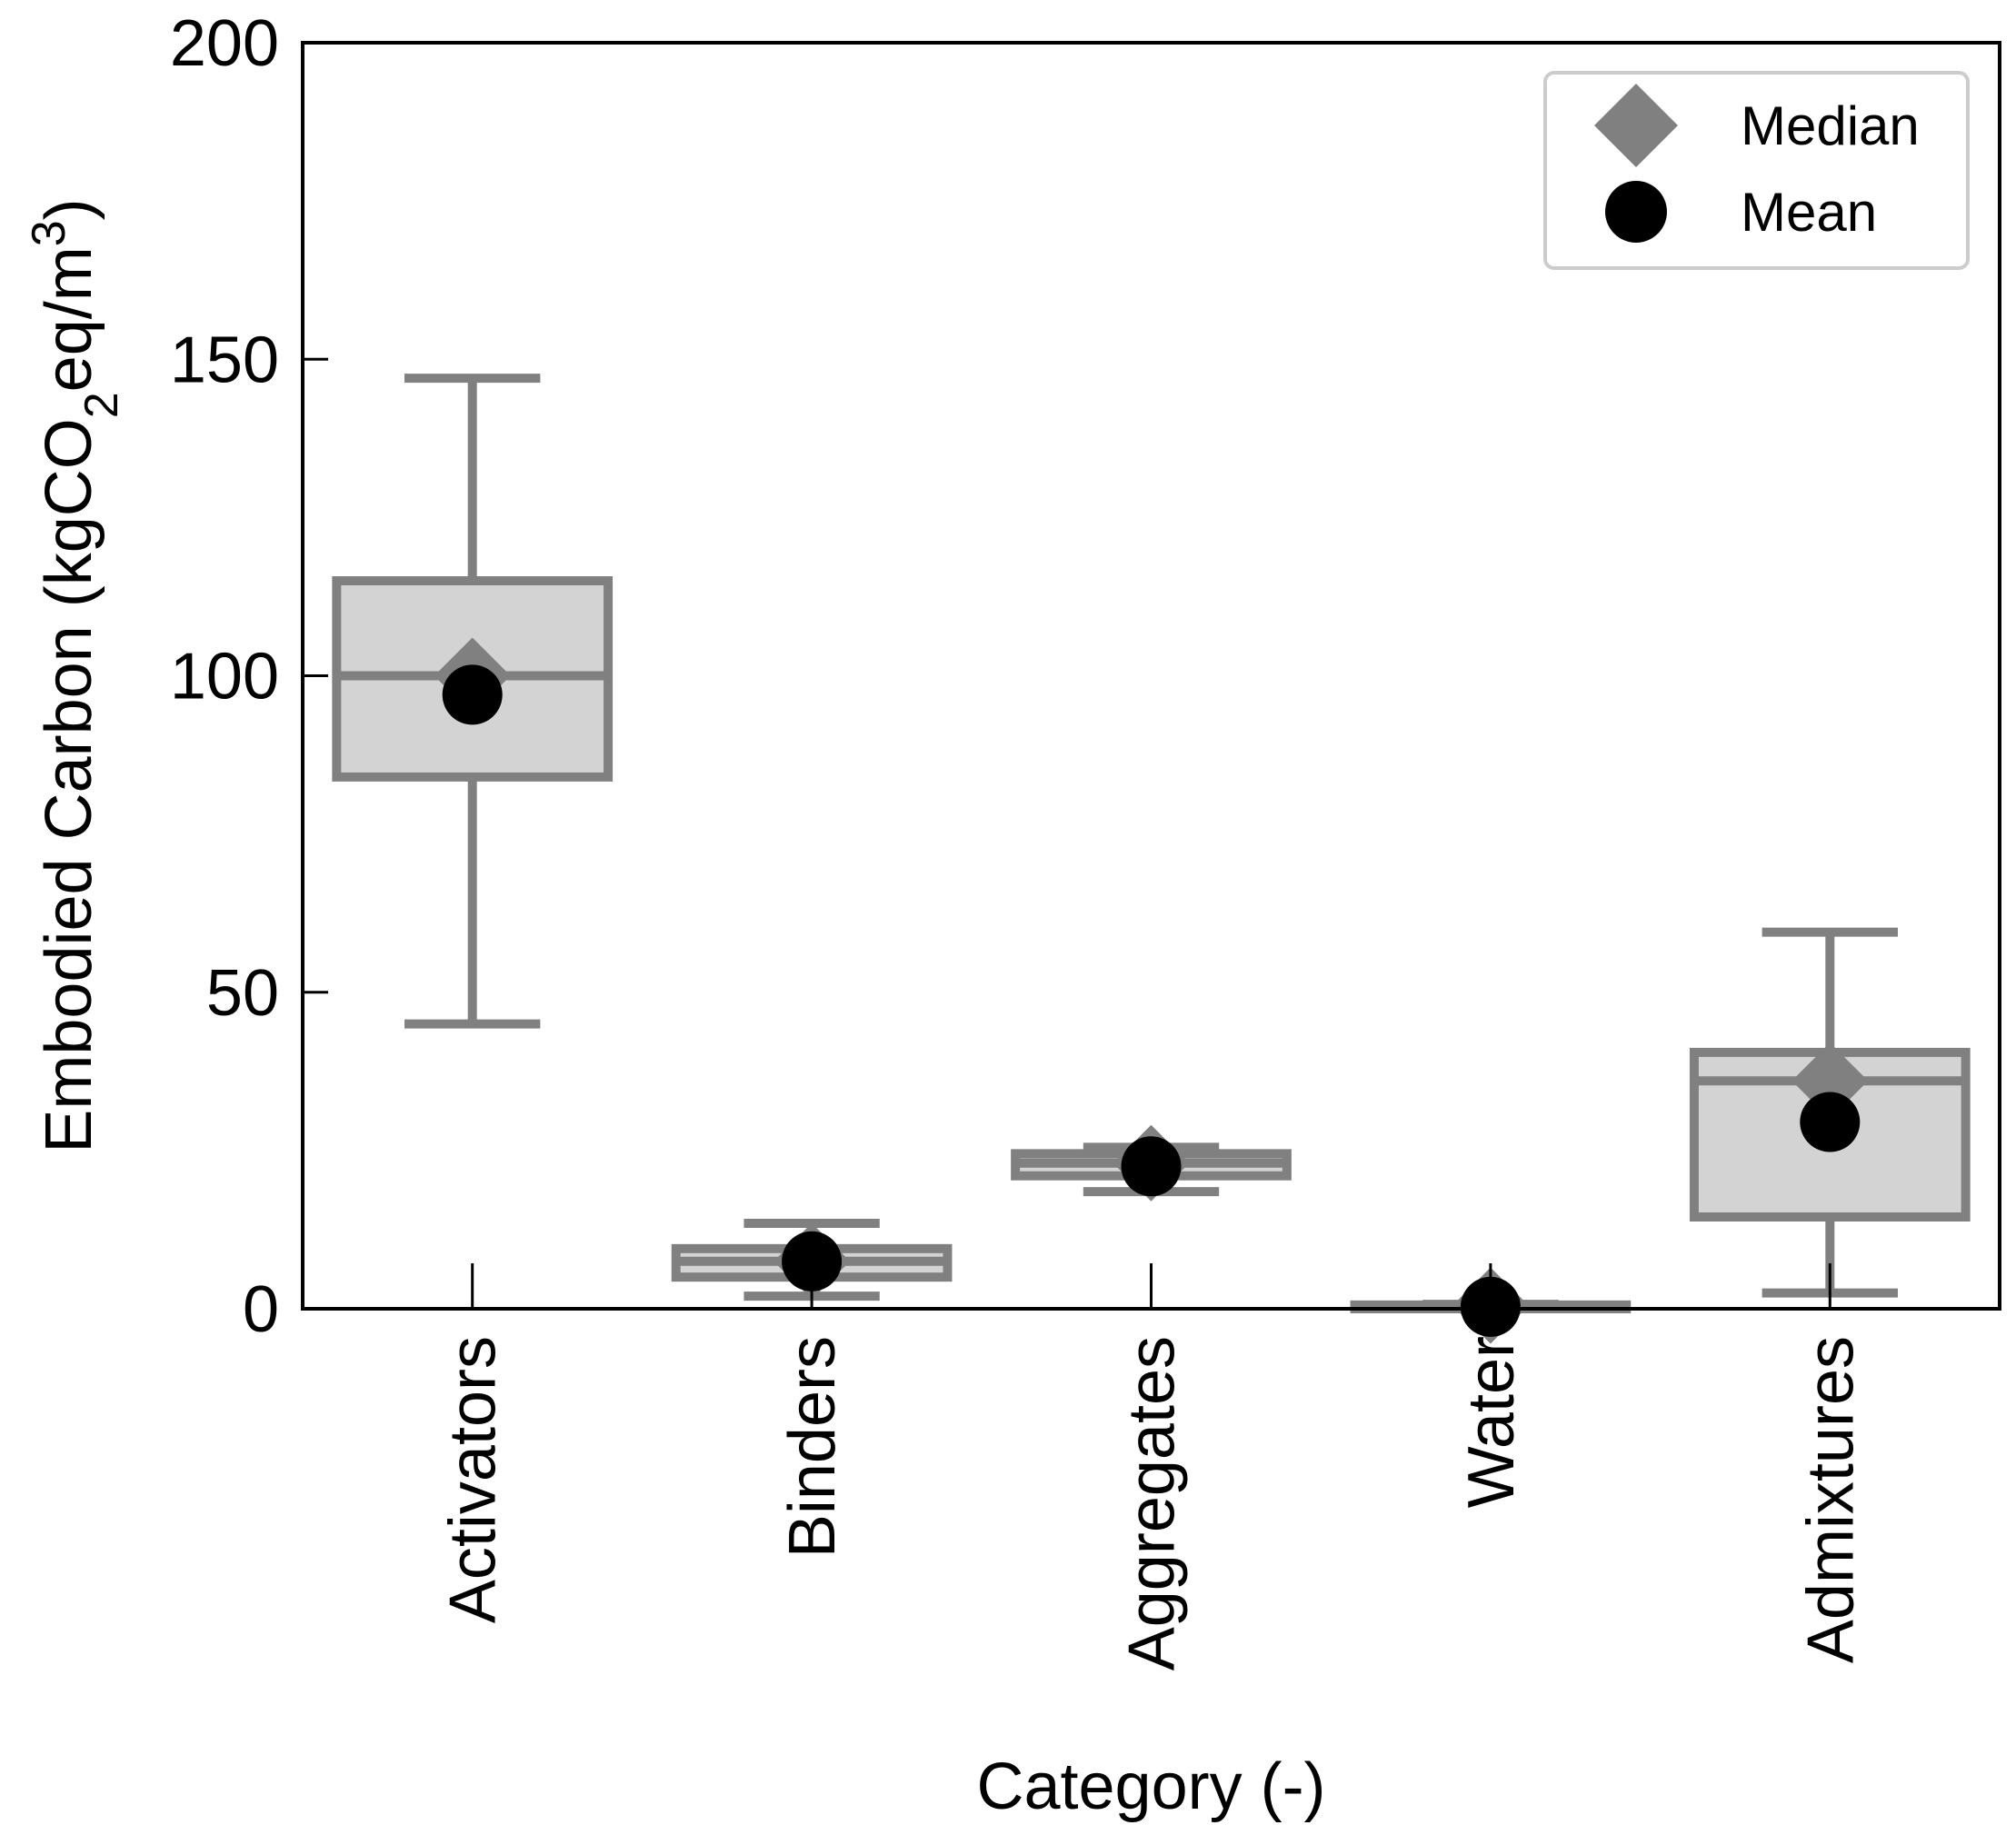  Describe the element at coordinates (1152, 1503) in the screenshot. I see `x-category-label: Aggregates` at that location.